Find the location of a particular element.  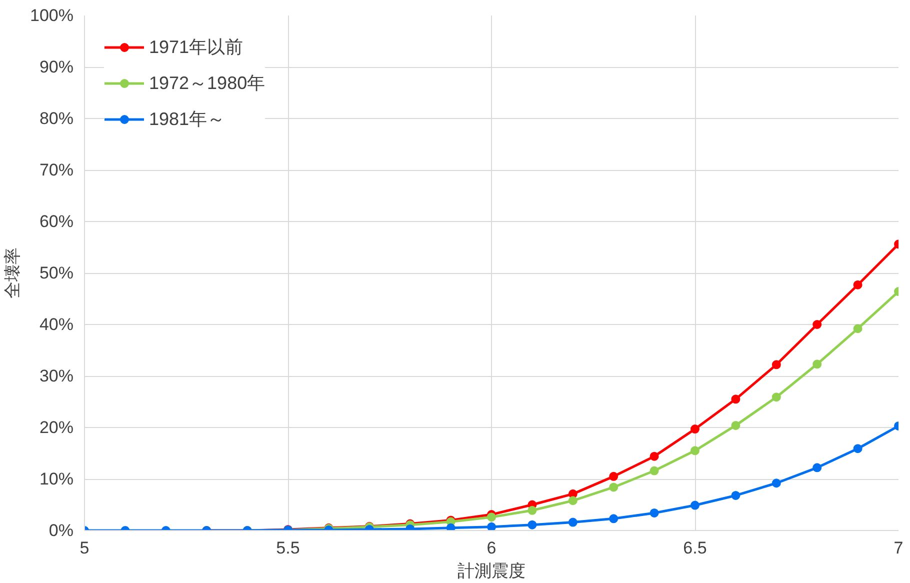

legend-label: 1972～1980年 is located at coordinates (207, 83).